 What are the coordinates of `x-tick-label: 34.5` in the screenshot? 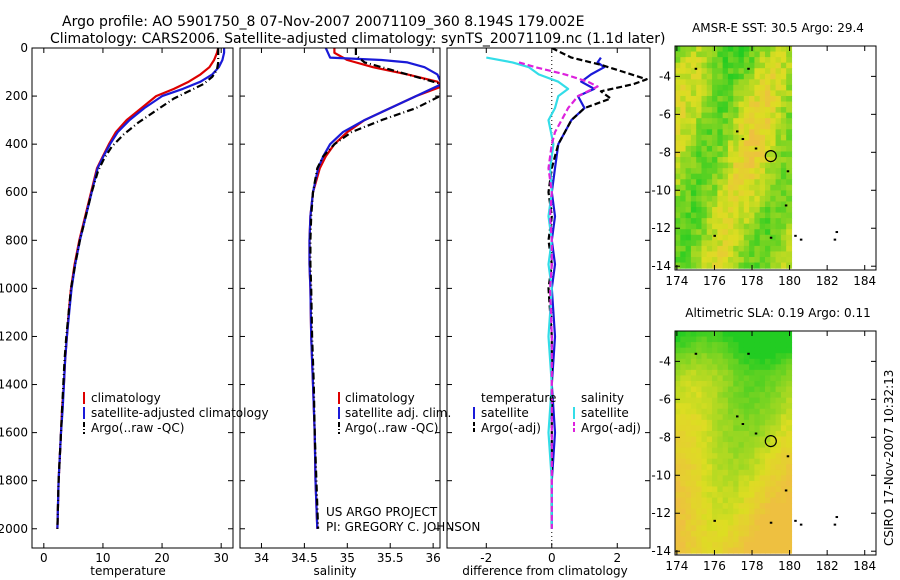 It's located at (304, 558).